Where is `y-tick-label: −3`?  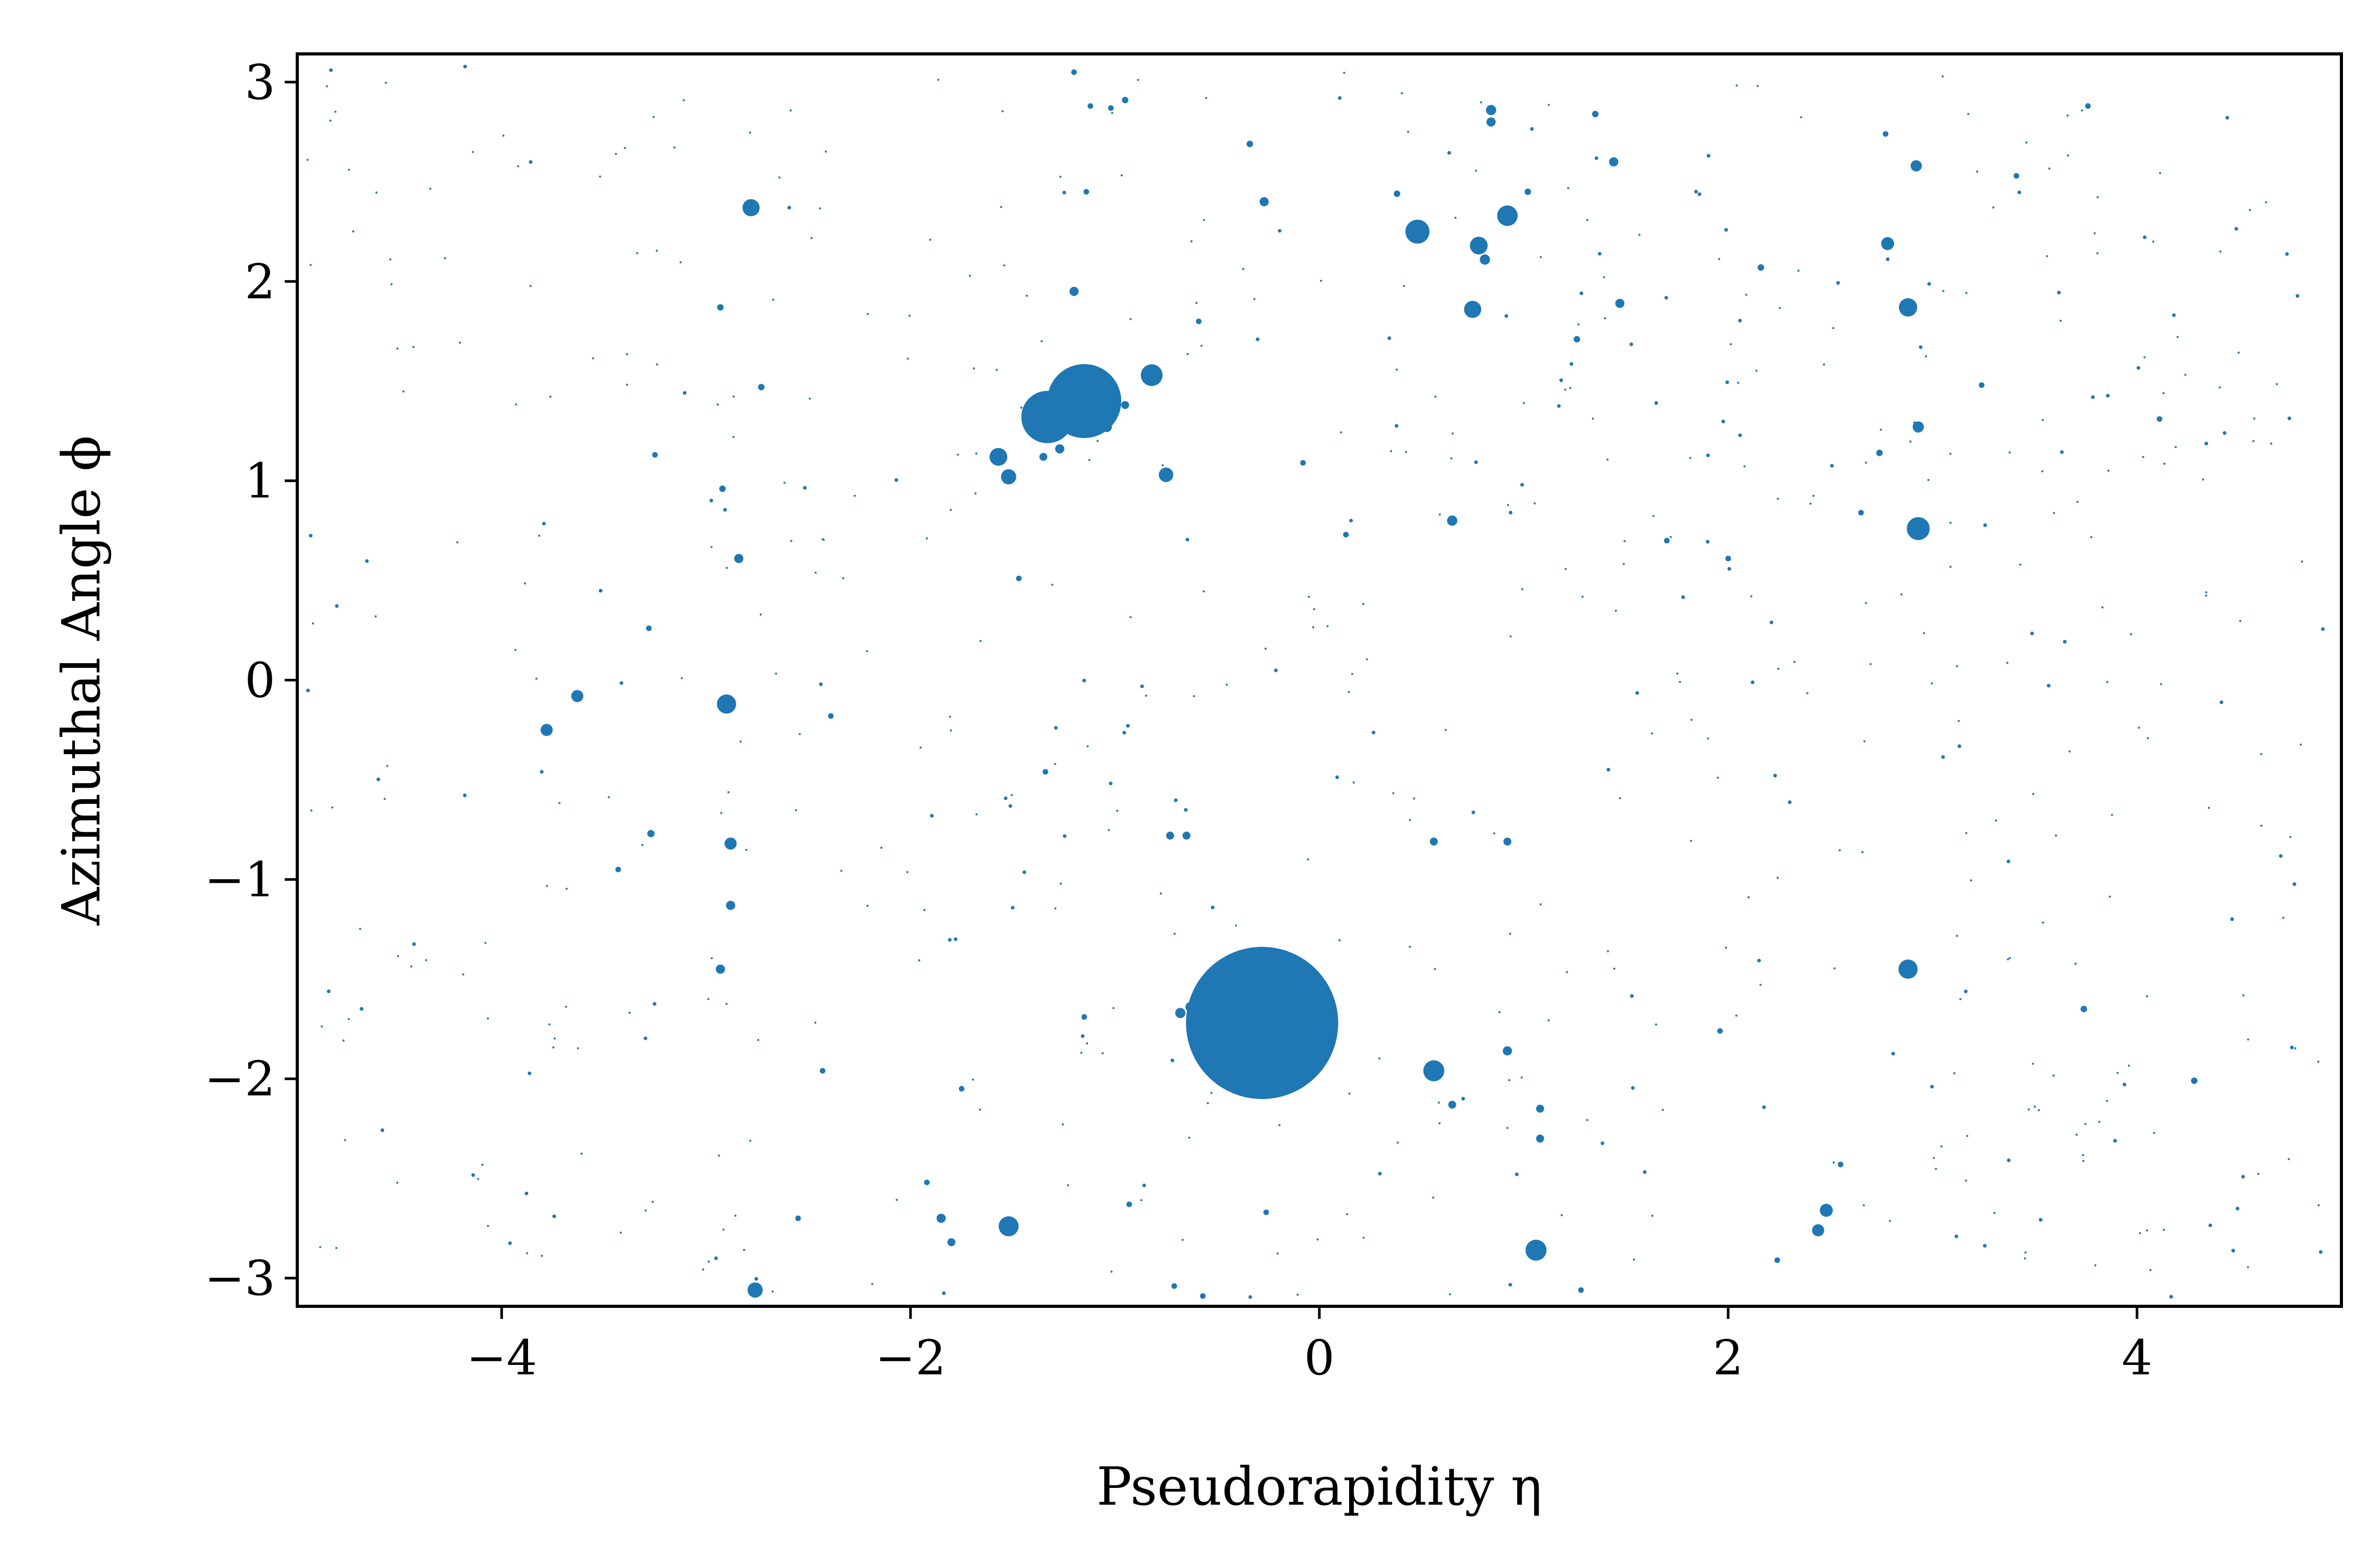
y-tick-label: −3 is located at coordinates (239, 1278).